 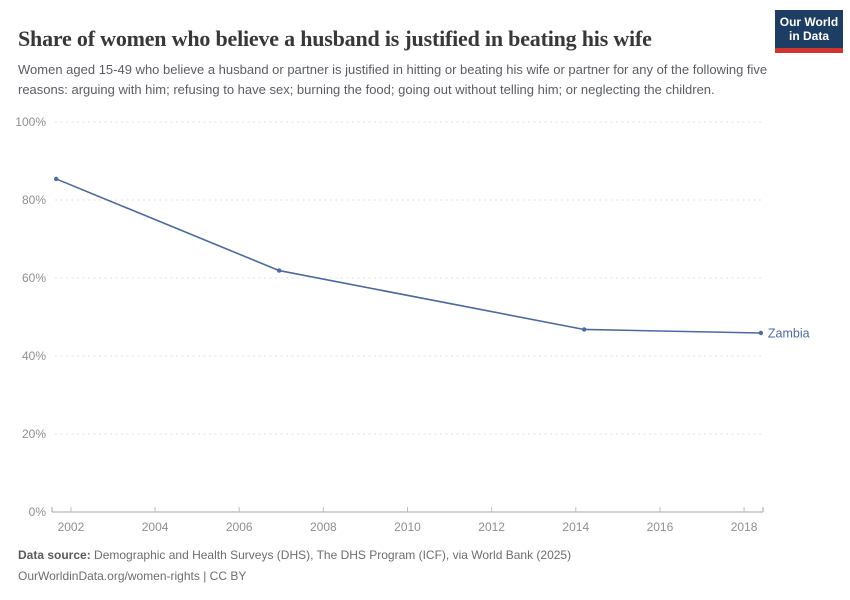 What do you see at coordinates (407, 527) in the screenshot?
I see `x-tick-label: 2010` at bounding box center [407, 527].